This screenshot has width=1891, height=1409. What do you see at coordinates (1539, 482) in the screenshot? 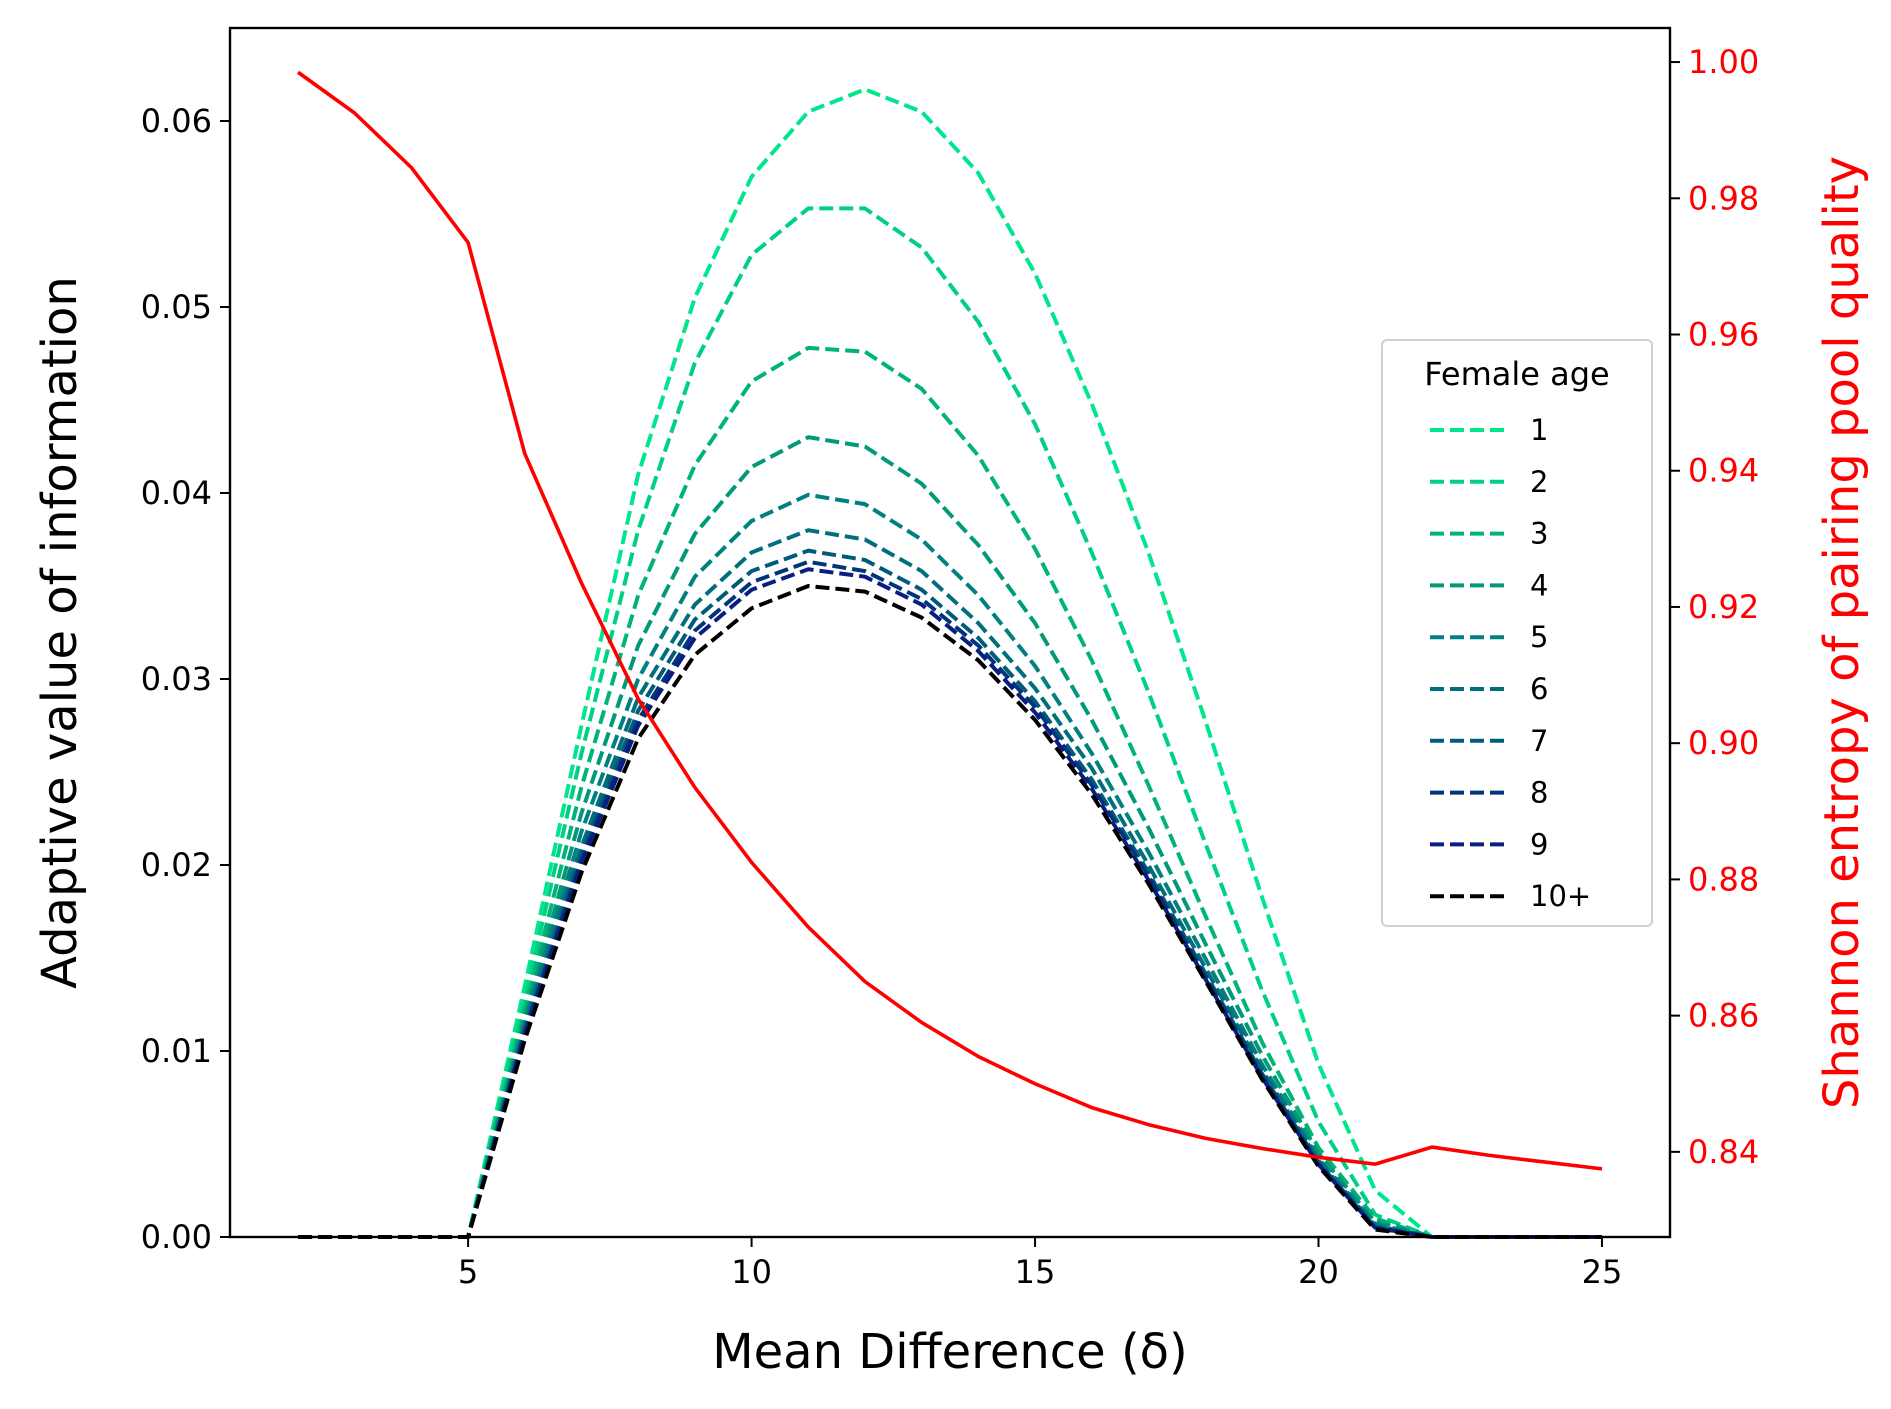
I see `legend-entry-label: 2` at bounding box center [1539, 482].